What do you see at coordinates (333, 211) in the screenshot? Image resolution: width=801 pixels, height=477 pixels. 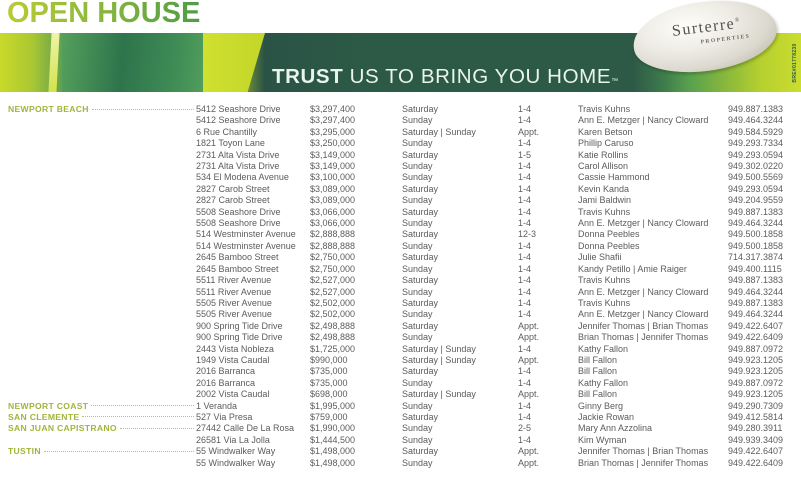 I see `price-cell: $3,066,000` at bounding box center [333, 211].